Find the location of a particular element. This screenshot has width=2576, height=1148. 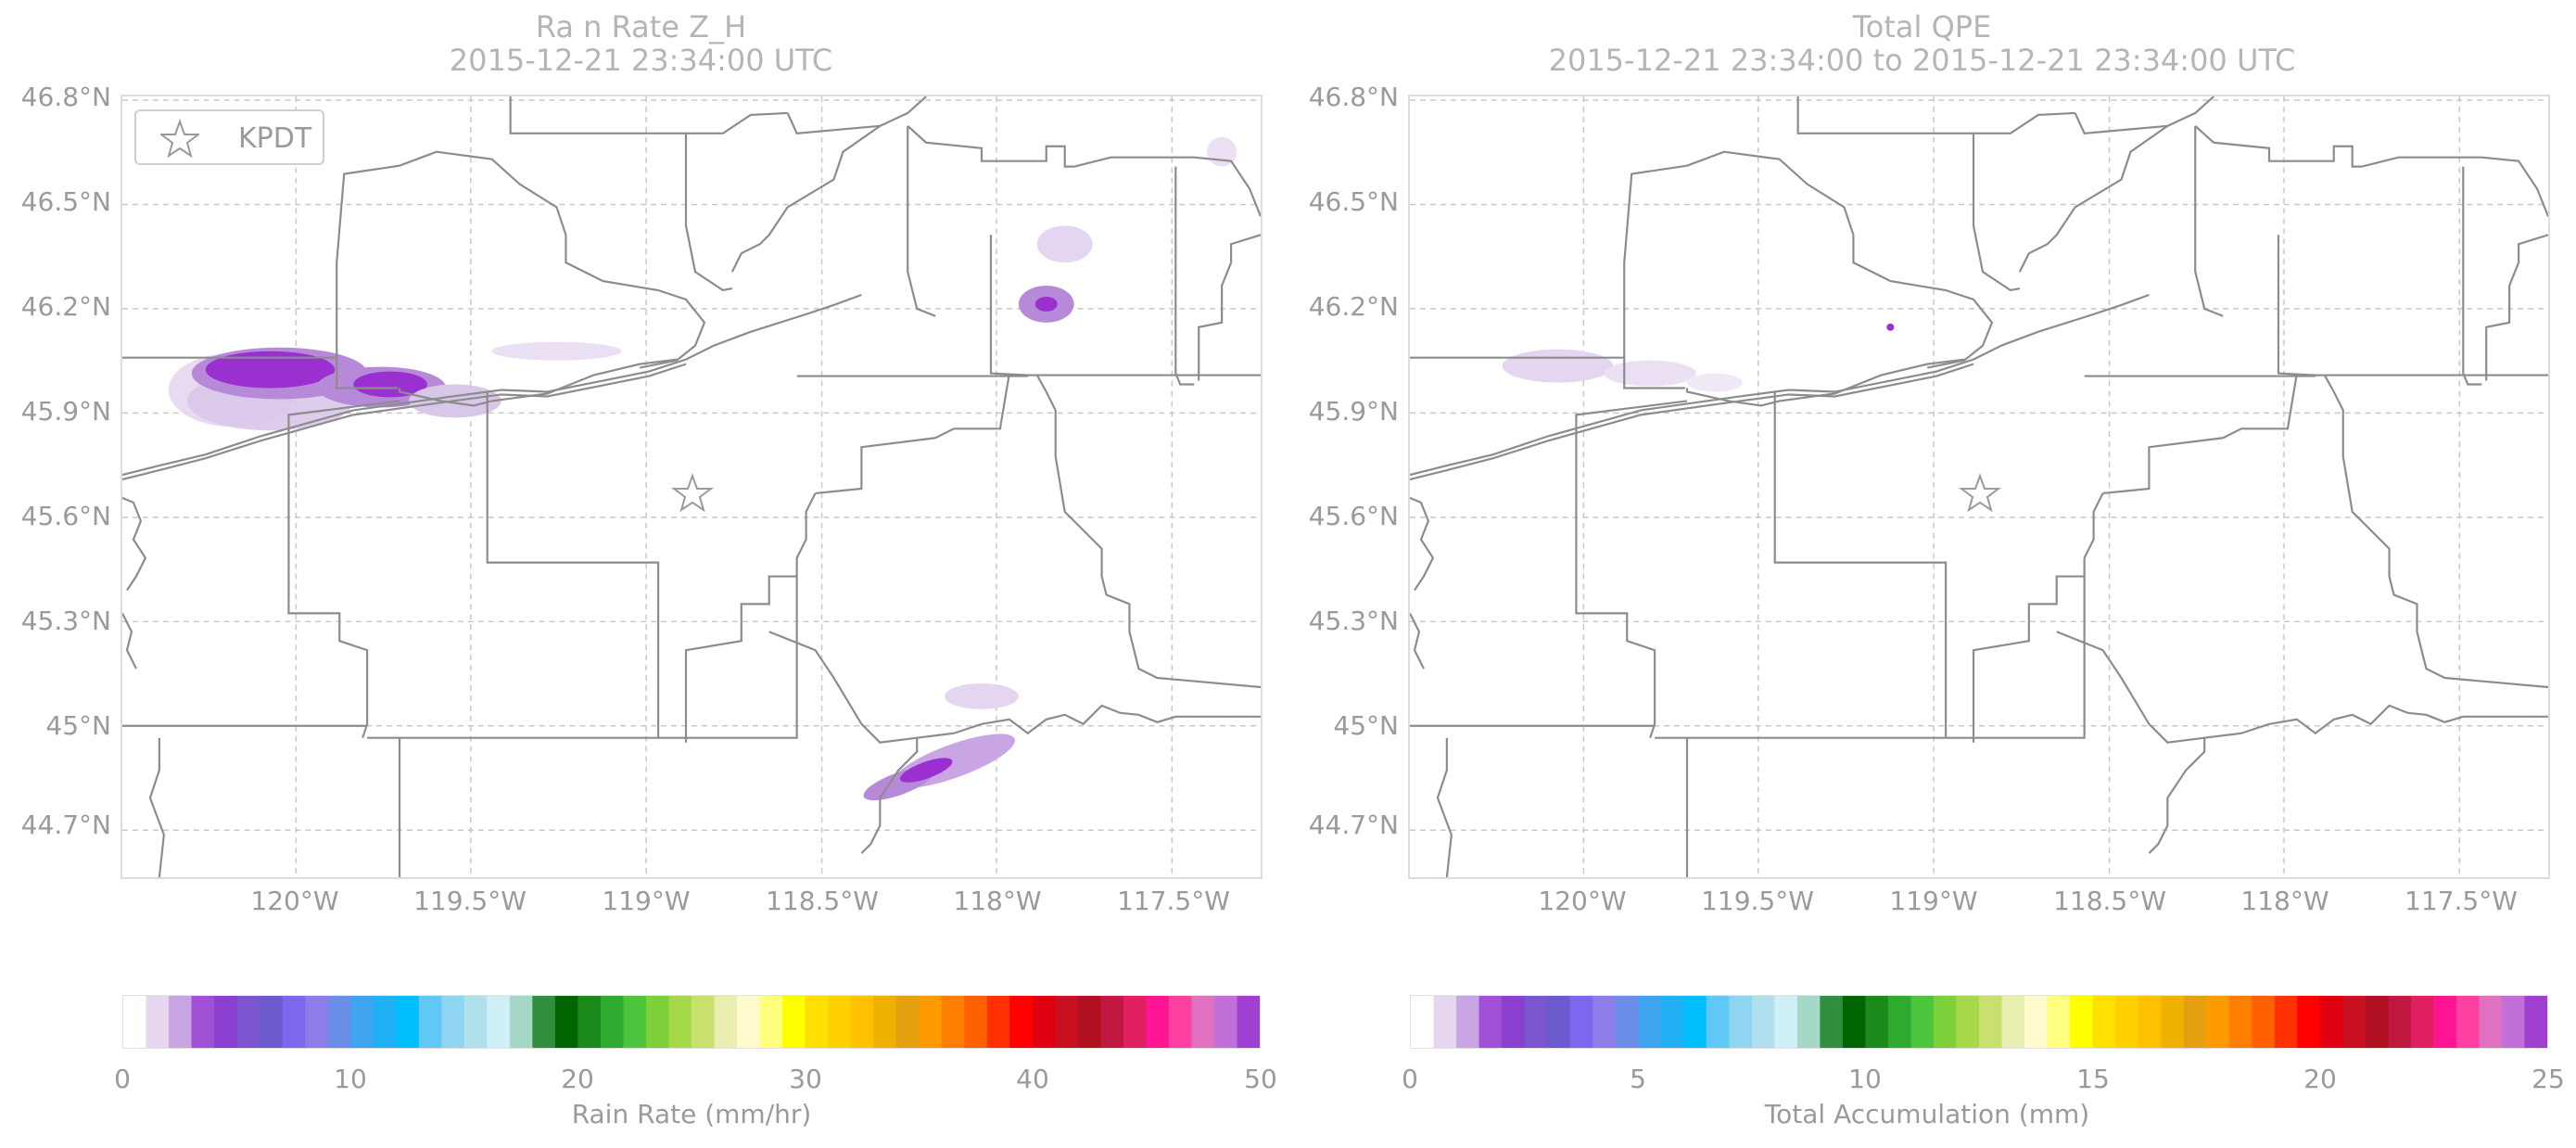

colorbar-tick: 30 is located at coordinates (805, 1079).